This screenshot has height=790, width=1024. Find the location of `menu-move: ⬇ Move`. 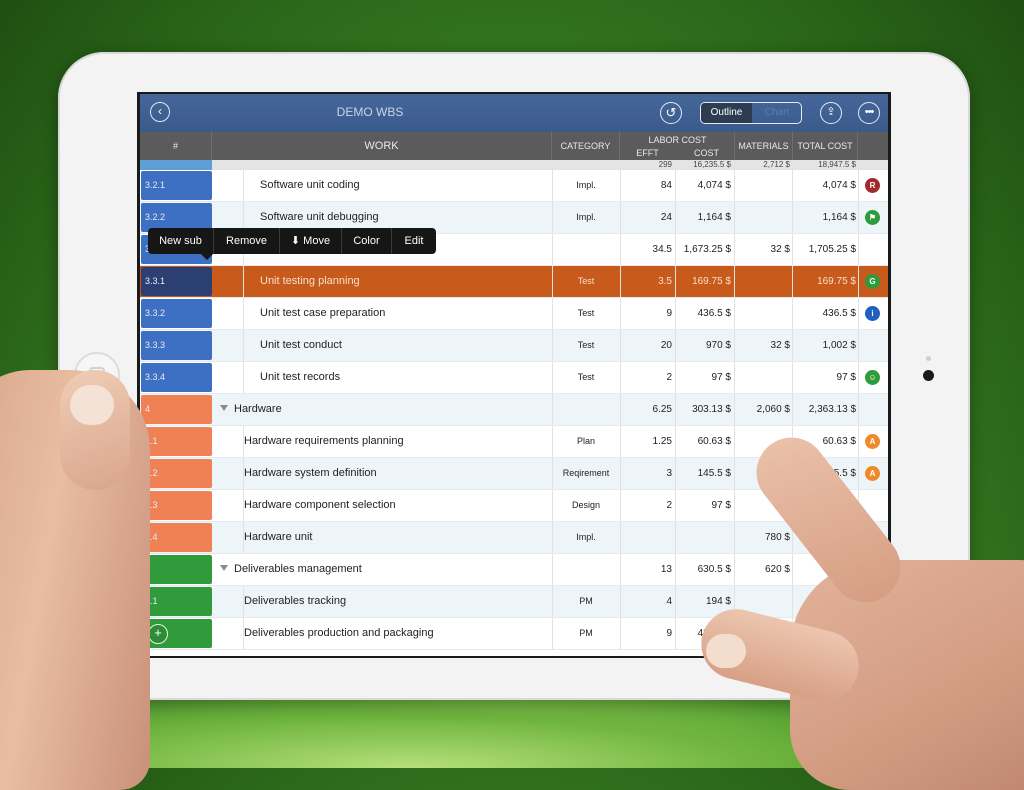

menu-move: ⬇ Move is located at coordinates (311, 241).